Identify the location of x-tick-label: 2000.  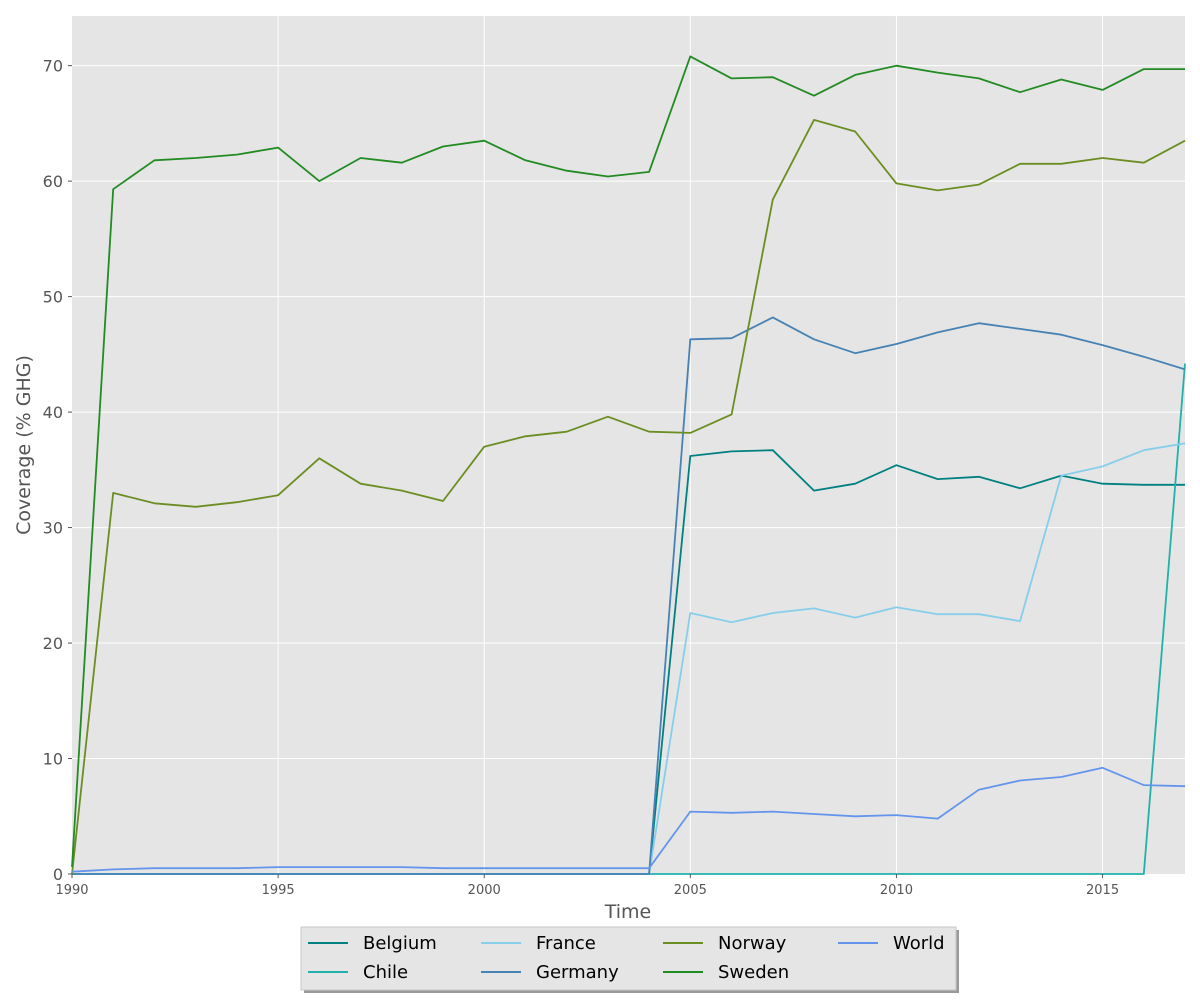
(484, 890).